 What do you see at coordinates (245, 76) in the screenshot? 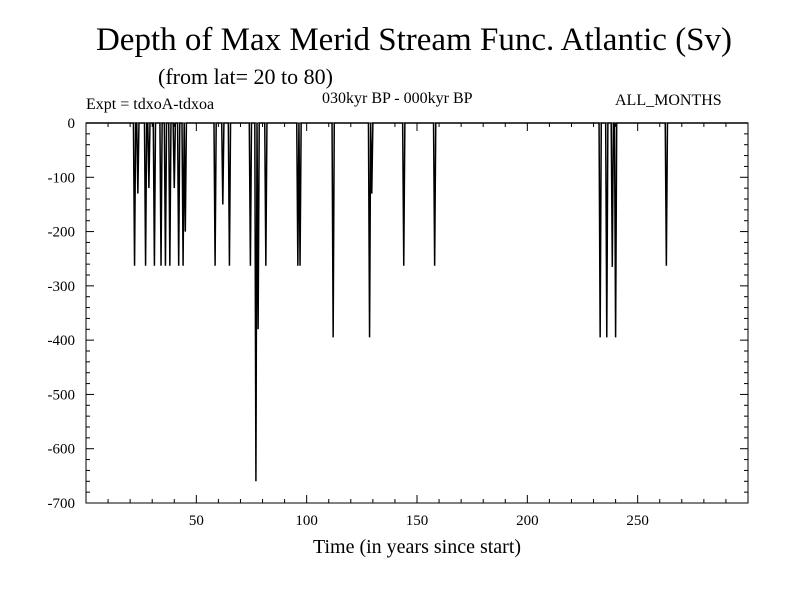
I see `chart-subtitle: (from lat= 20 to 80)` at bounding box center [245, 76].